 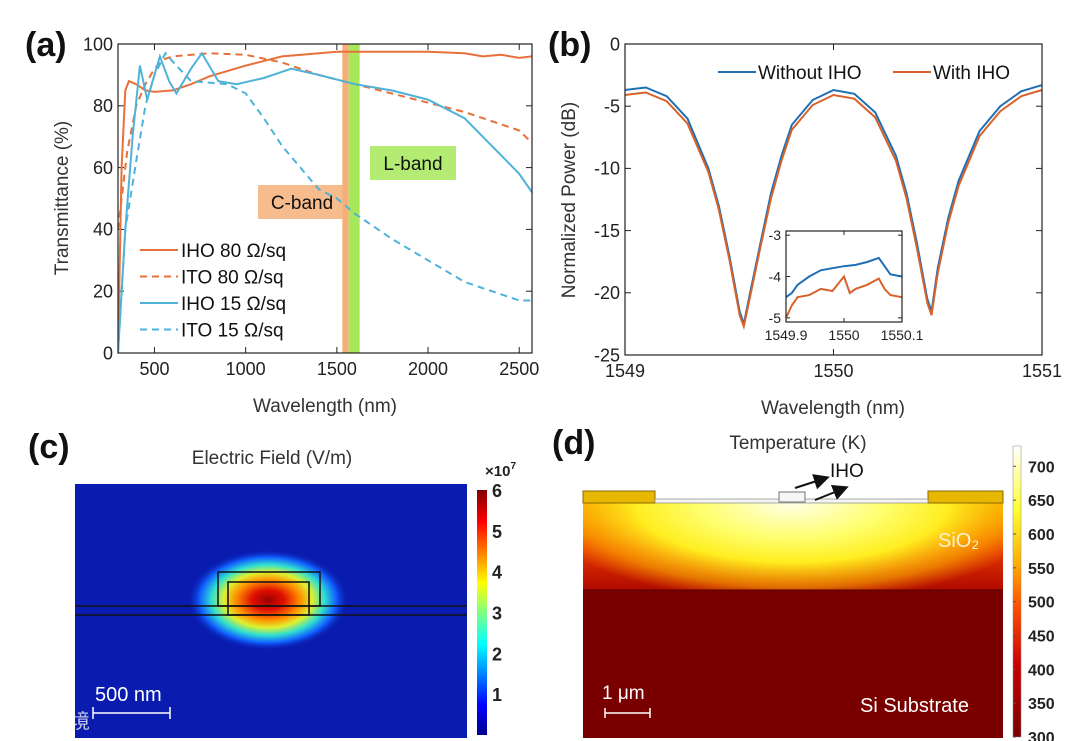 I want to click on colorbar-tick-label: 600, so click(x=1041, y=535).